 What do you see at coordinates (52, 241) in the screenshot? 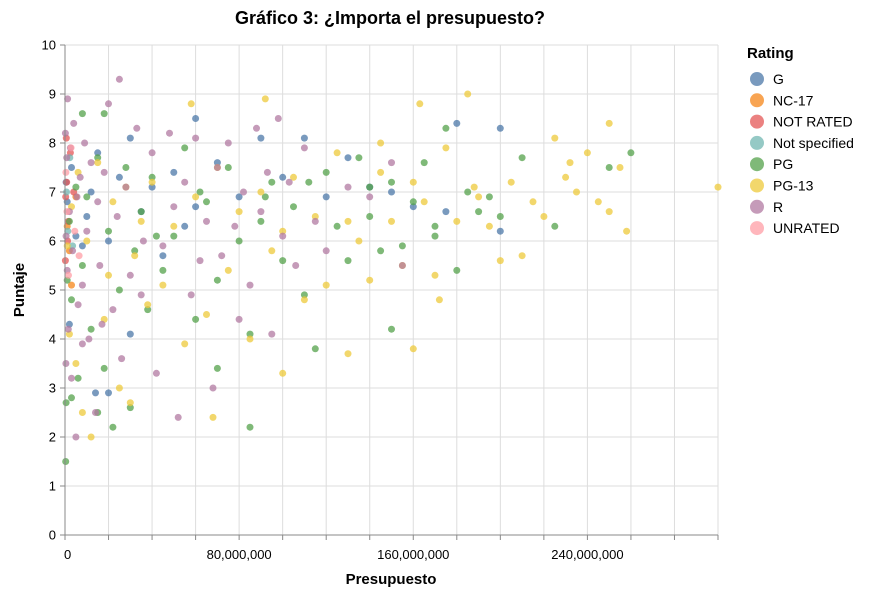
I see `y-tick-label: 6` at bounding box center [52, 241].